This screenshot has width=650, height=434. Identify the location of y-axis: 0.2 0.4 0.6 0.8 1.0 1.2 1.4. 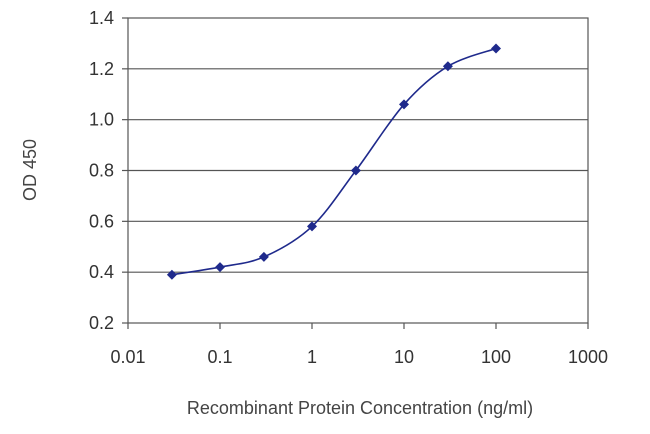
(108, 170).